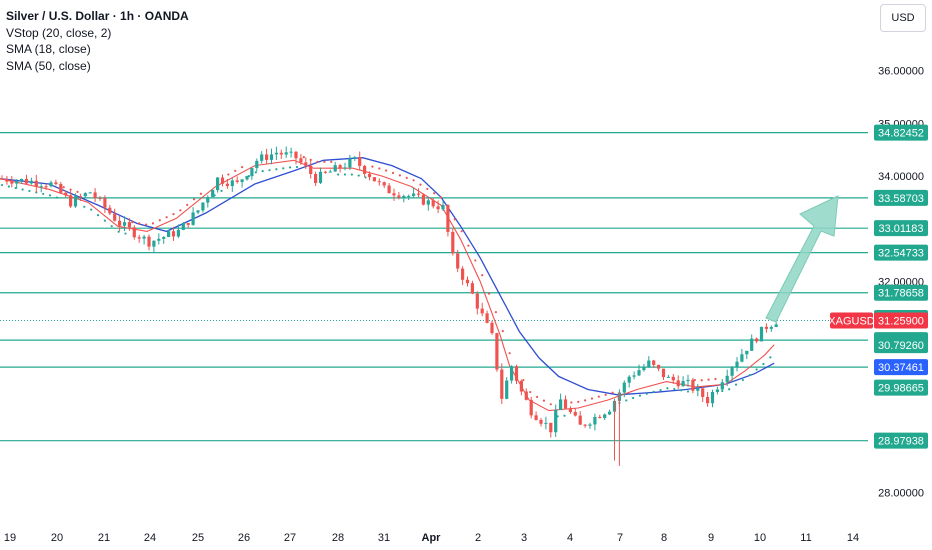 The width and height of the screenshot is (932, 550). What do you see at coordinates (431, 538) in the screenshot?
I see `time-axis: 19 20 21 24 25 26 27 28 31 Apr 2 3 4 7 8 9 10 11 14` at bounding box center [431, 538].